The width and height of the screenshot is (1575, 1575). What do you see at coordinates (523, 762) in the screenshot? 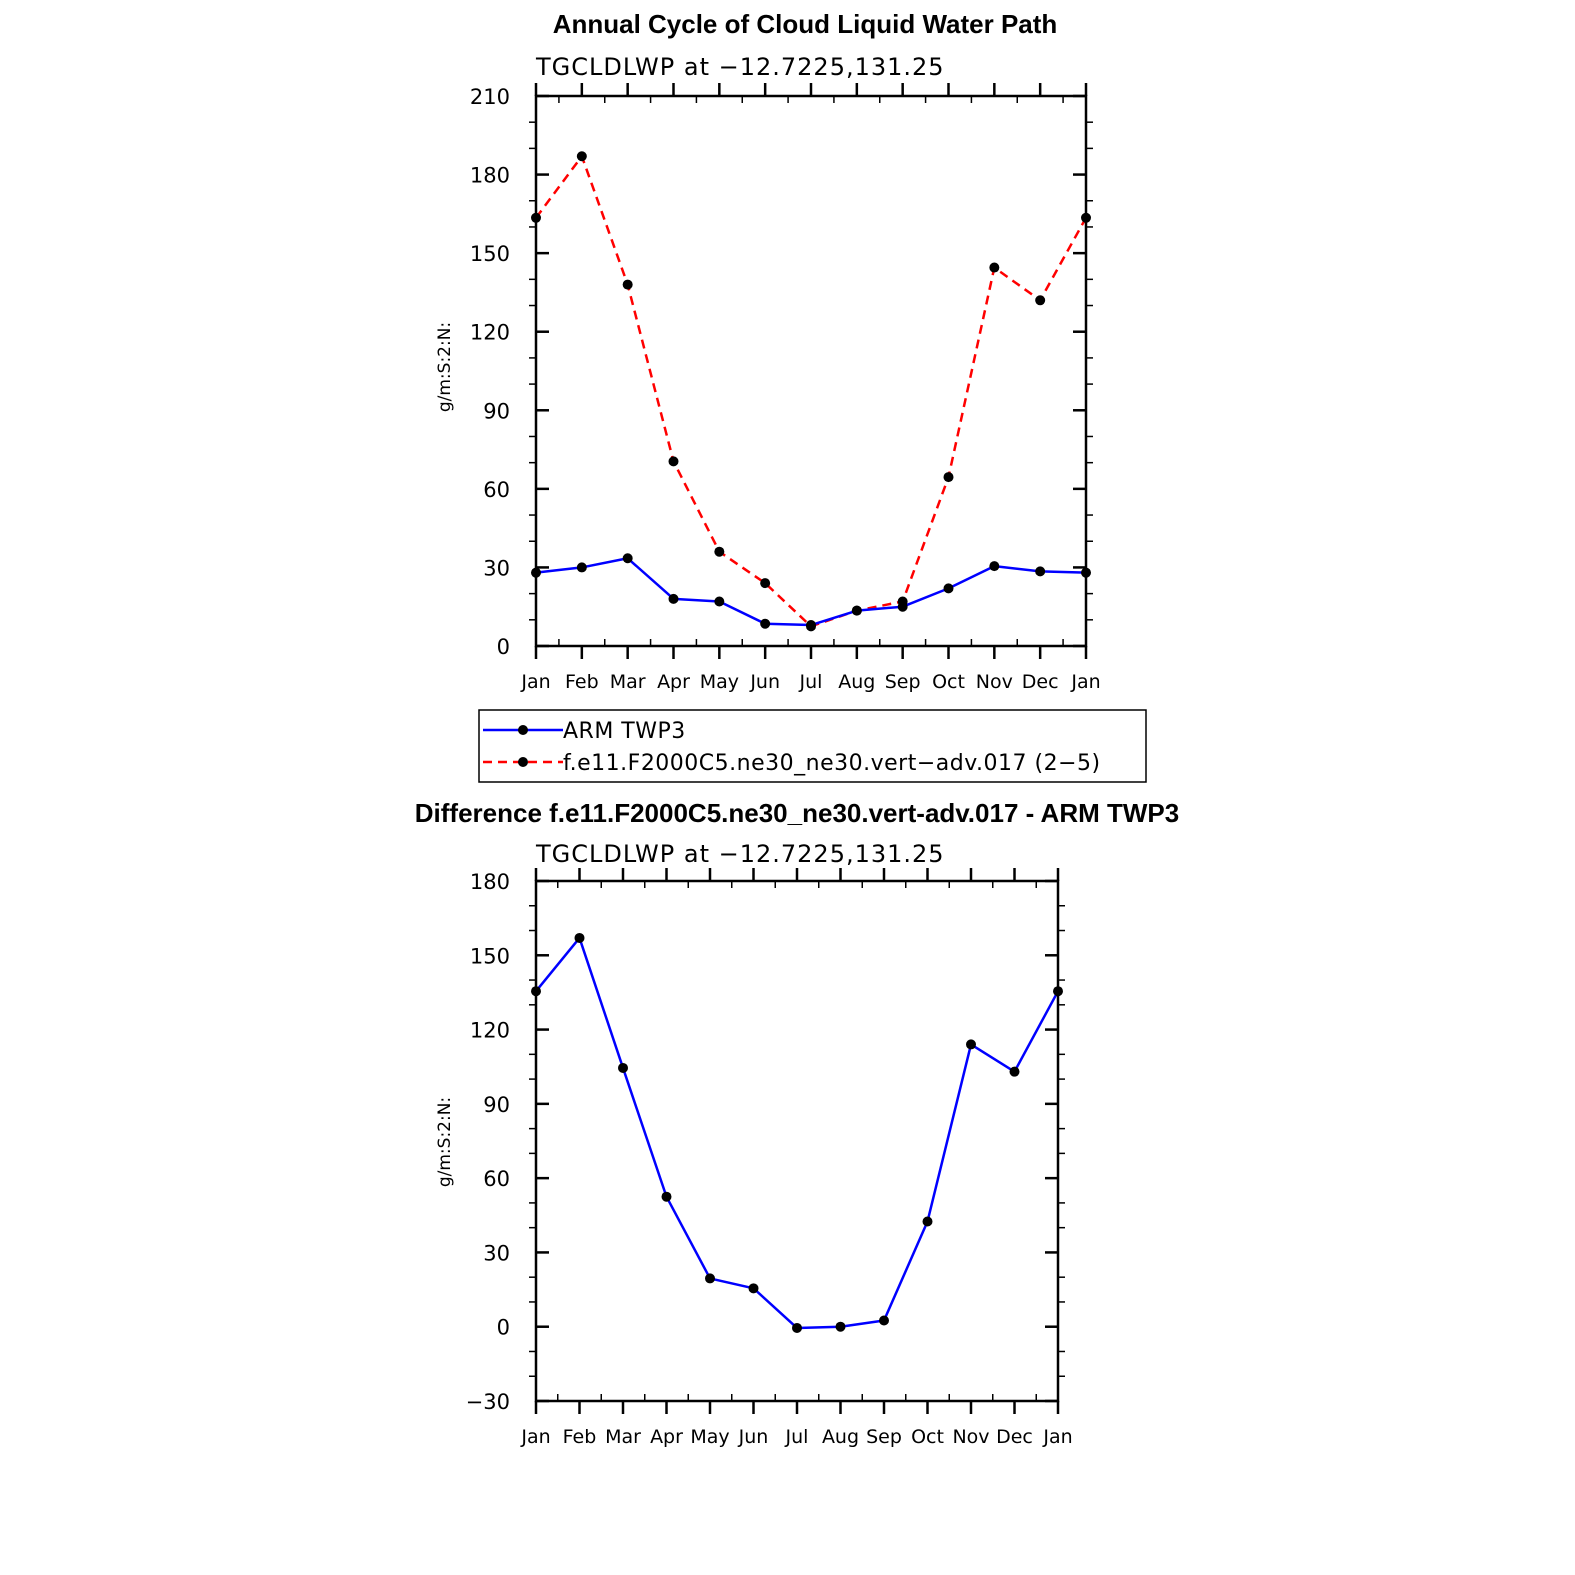
I see `legend-marker-model` at bounding box center [523, 762].